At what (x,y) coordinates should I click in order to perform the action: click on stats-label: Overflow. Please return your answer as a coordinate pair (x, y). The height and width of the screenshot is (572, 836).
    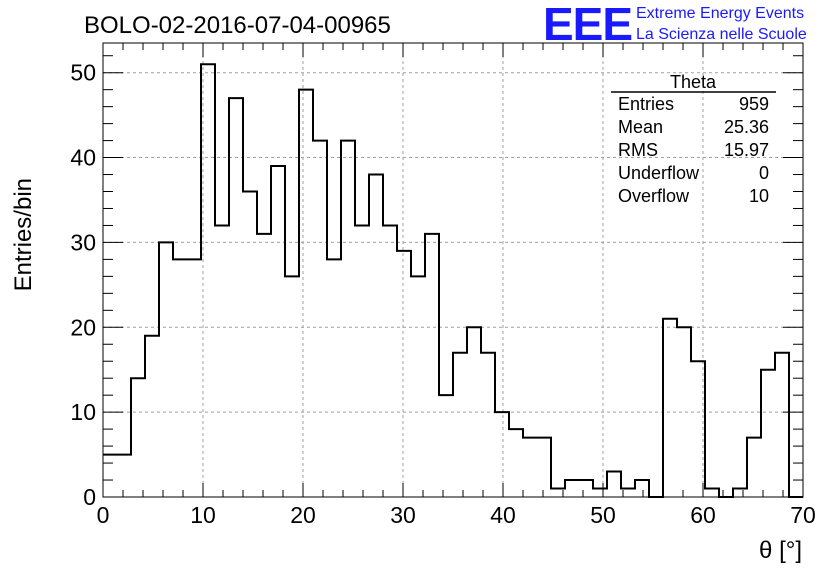
    Looking at the image, I should click on (654, 196).